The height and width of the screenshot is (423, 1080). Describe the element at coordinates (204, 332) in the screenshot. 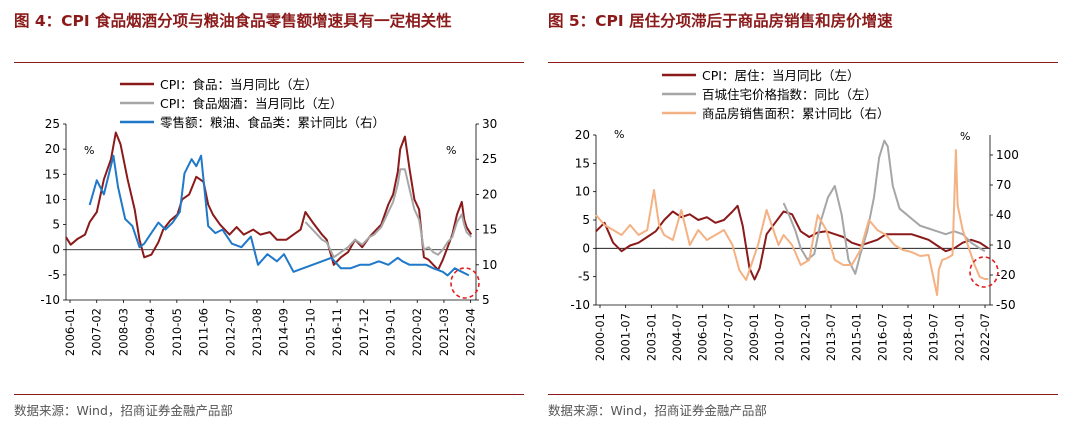

I see `x-tick-label: 2011-06` at that location.